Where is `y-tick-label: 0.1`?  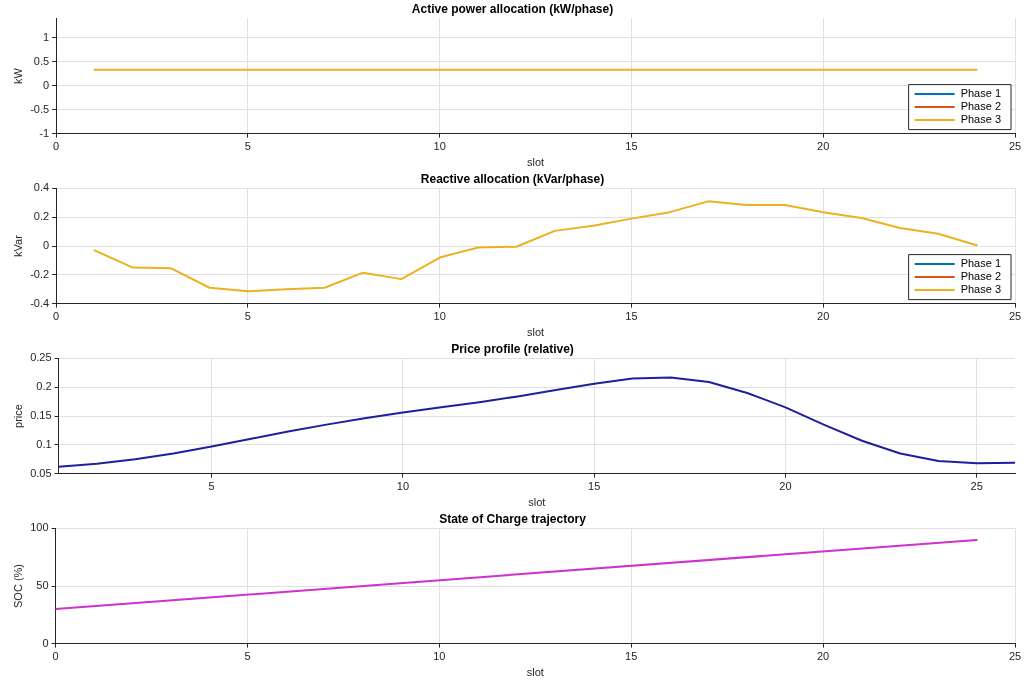 y-tick-label: 0.1 is located at coordinates (44, 443).